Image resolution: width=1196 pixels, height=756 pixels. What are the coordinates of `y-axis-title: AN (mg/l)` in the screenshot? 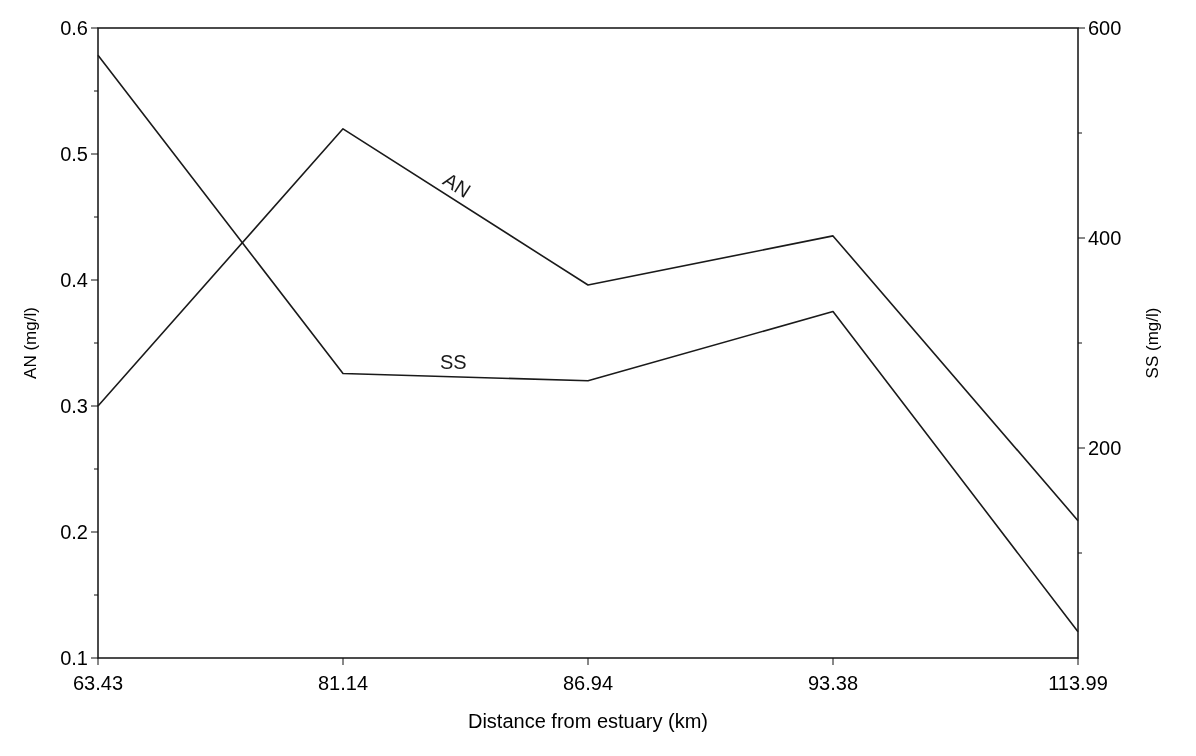 It's located at (30, 343).